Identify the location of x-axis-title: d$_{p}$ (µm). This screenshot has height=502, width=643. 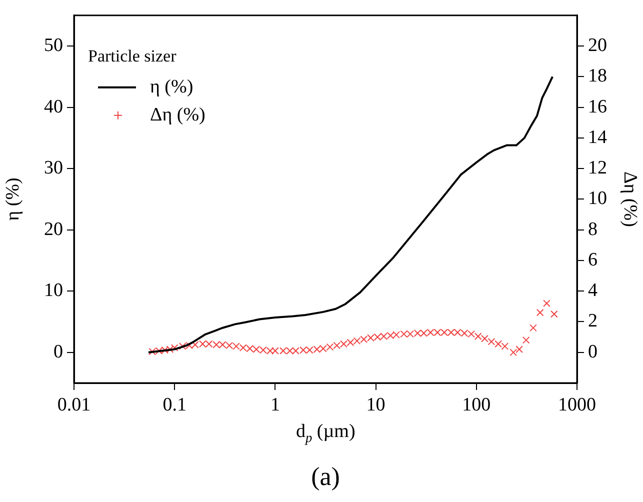
(326, 433).